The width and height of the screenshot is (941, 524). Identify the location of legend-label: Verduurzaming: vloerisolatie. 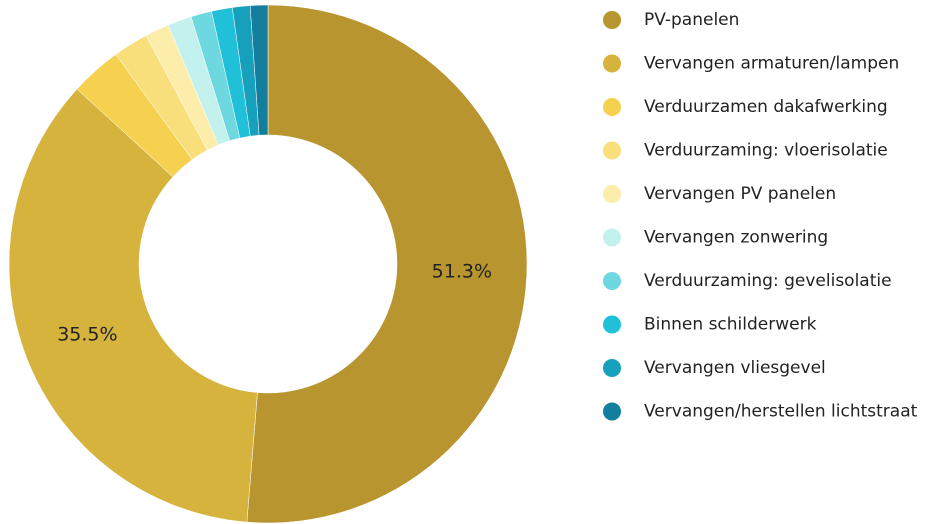
(766, 151).